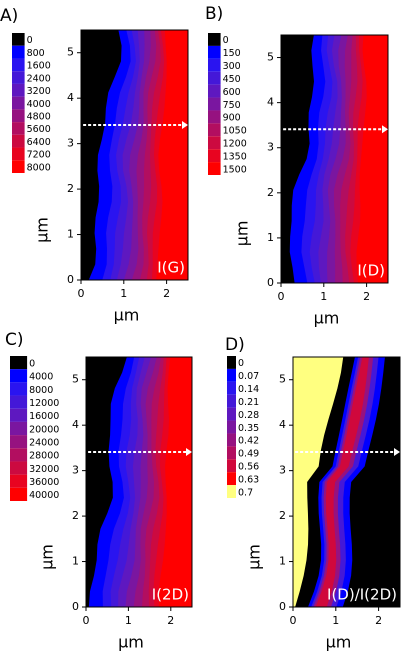 This screenshot has height=658, width=409. What do you see at coordinates (232, 92) in the screenshot?
I see `colorbar-label: 600` at bounding box center [232, 92].